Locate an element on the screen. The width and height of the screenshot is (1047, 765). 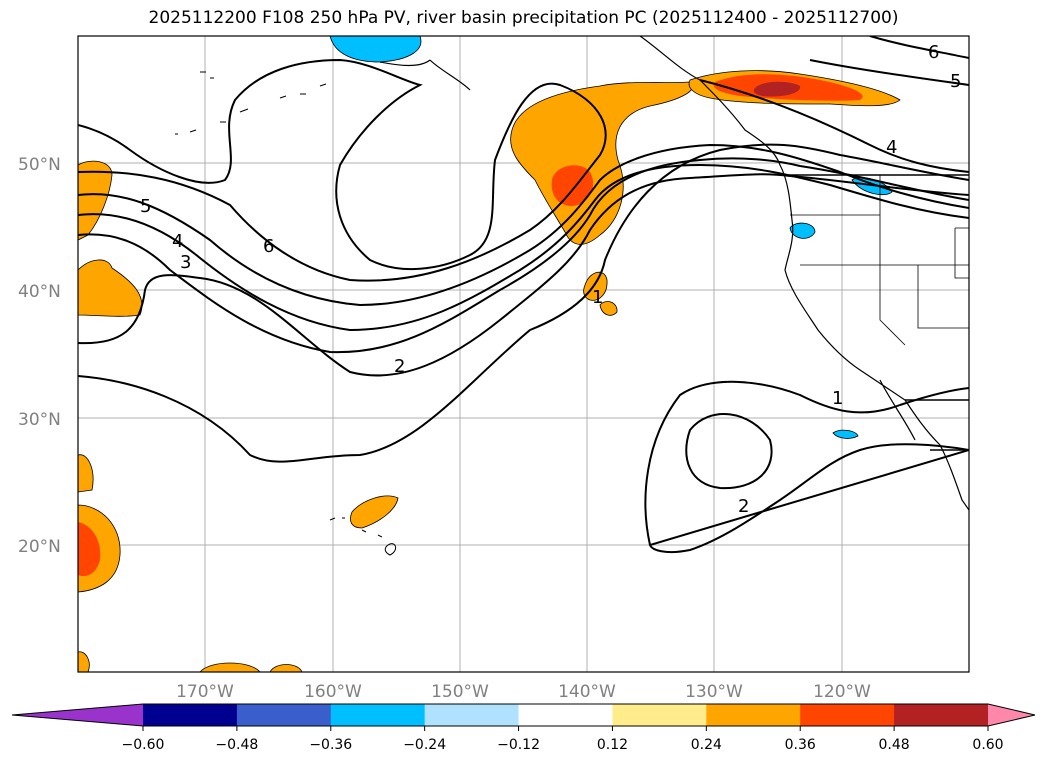
hawaii-islands is located at coordinates (363, 536).